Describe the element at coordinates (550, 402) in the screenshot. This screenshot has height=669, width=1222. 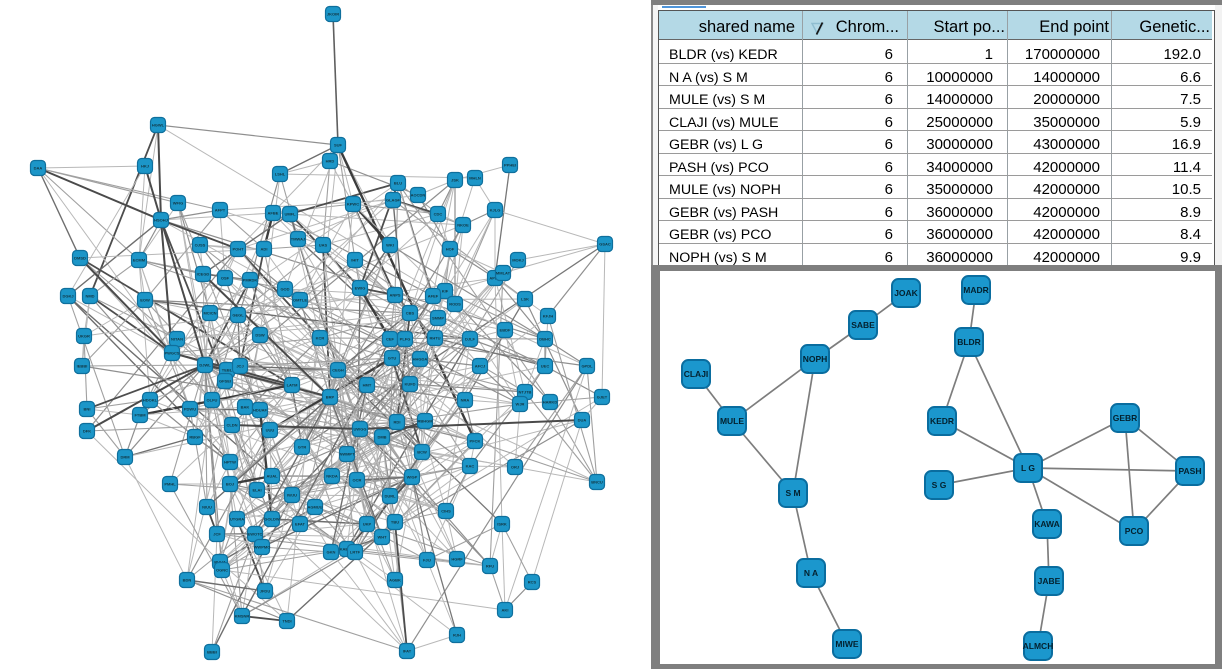
I see `svg-text: HARKD` at that location.